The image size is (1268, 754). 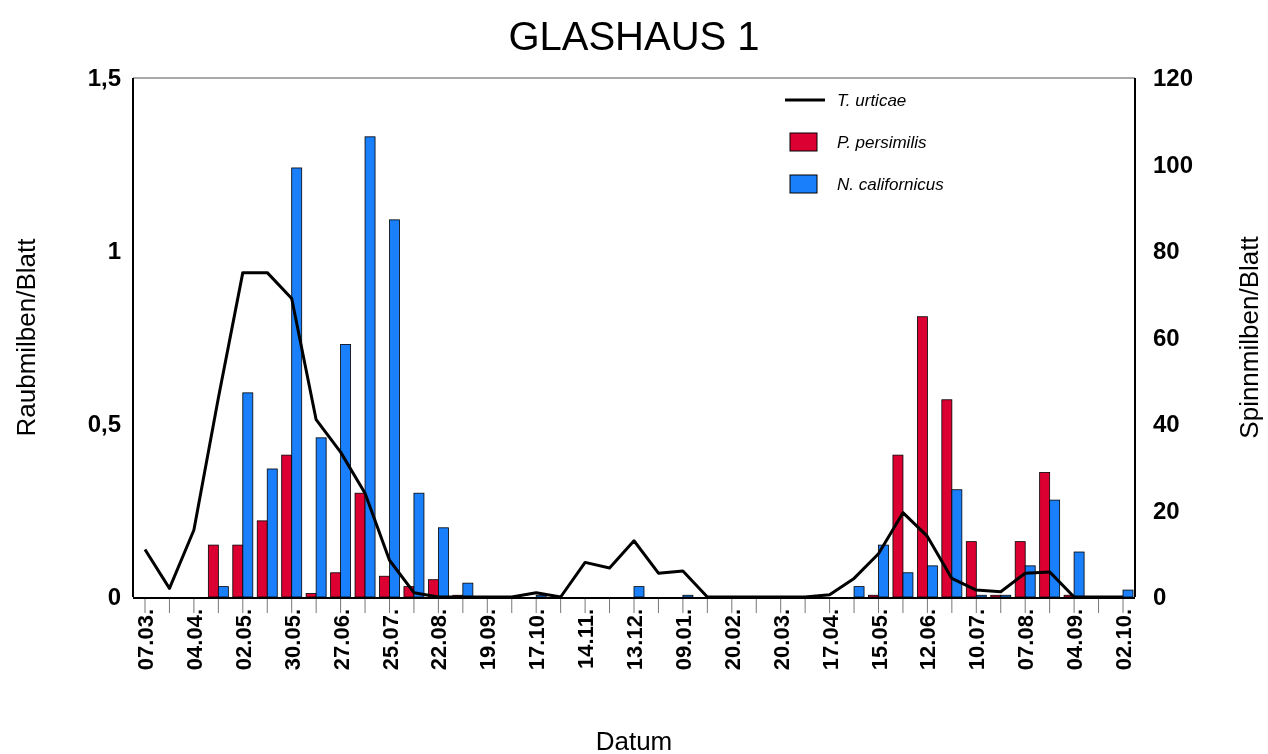 I want to click on x-tick-label: 09.01., so click(x=683, y=640).